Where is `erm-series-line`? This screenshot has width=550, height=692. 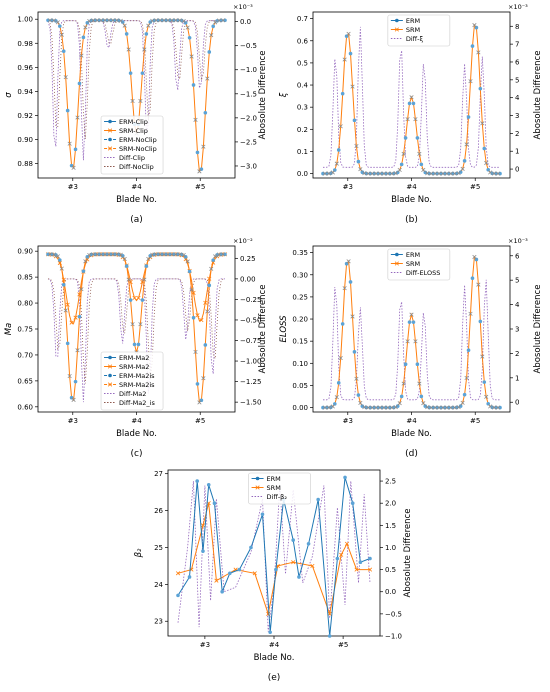
erm-series-line is located at coordinates (274, 557).